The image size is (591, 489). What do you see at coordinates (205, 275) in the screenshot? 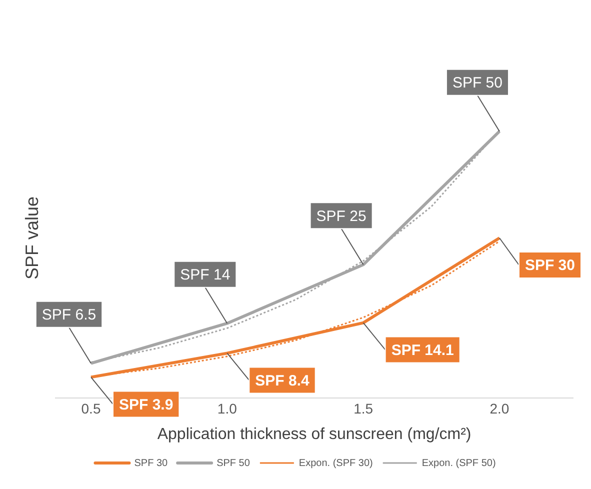
I see `data-label: SPF 14` at bounding box center [205, 275].